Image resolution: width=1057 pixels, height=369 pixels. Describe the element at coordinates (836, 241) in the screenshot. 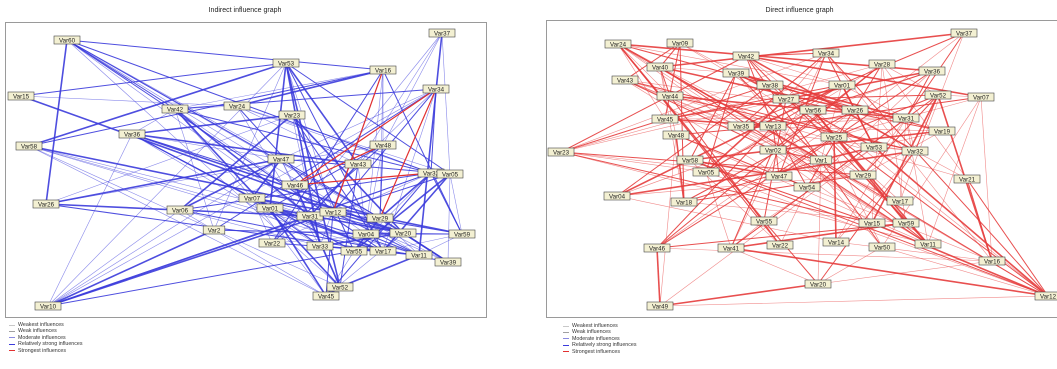

I see `graph-node: Var14` at that location.